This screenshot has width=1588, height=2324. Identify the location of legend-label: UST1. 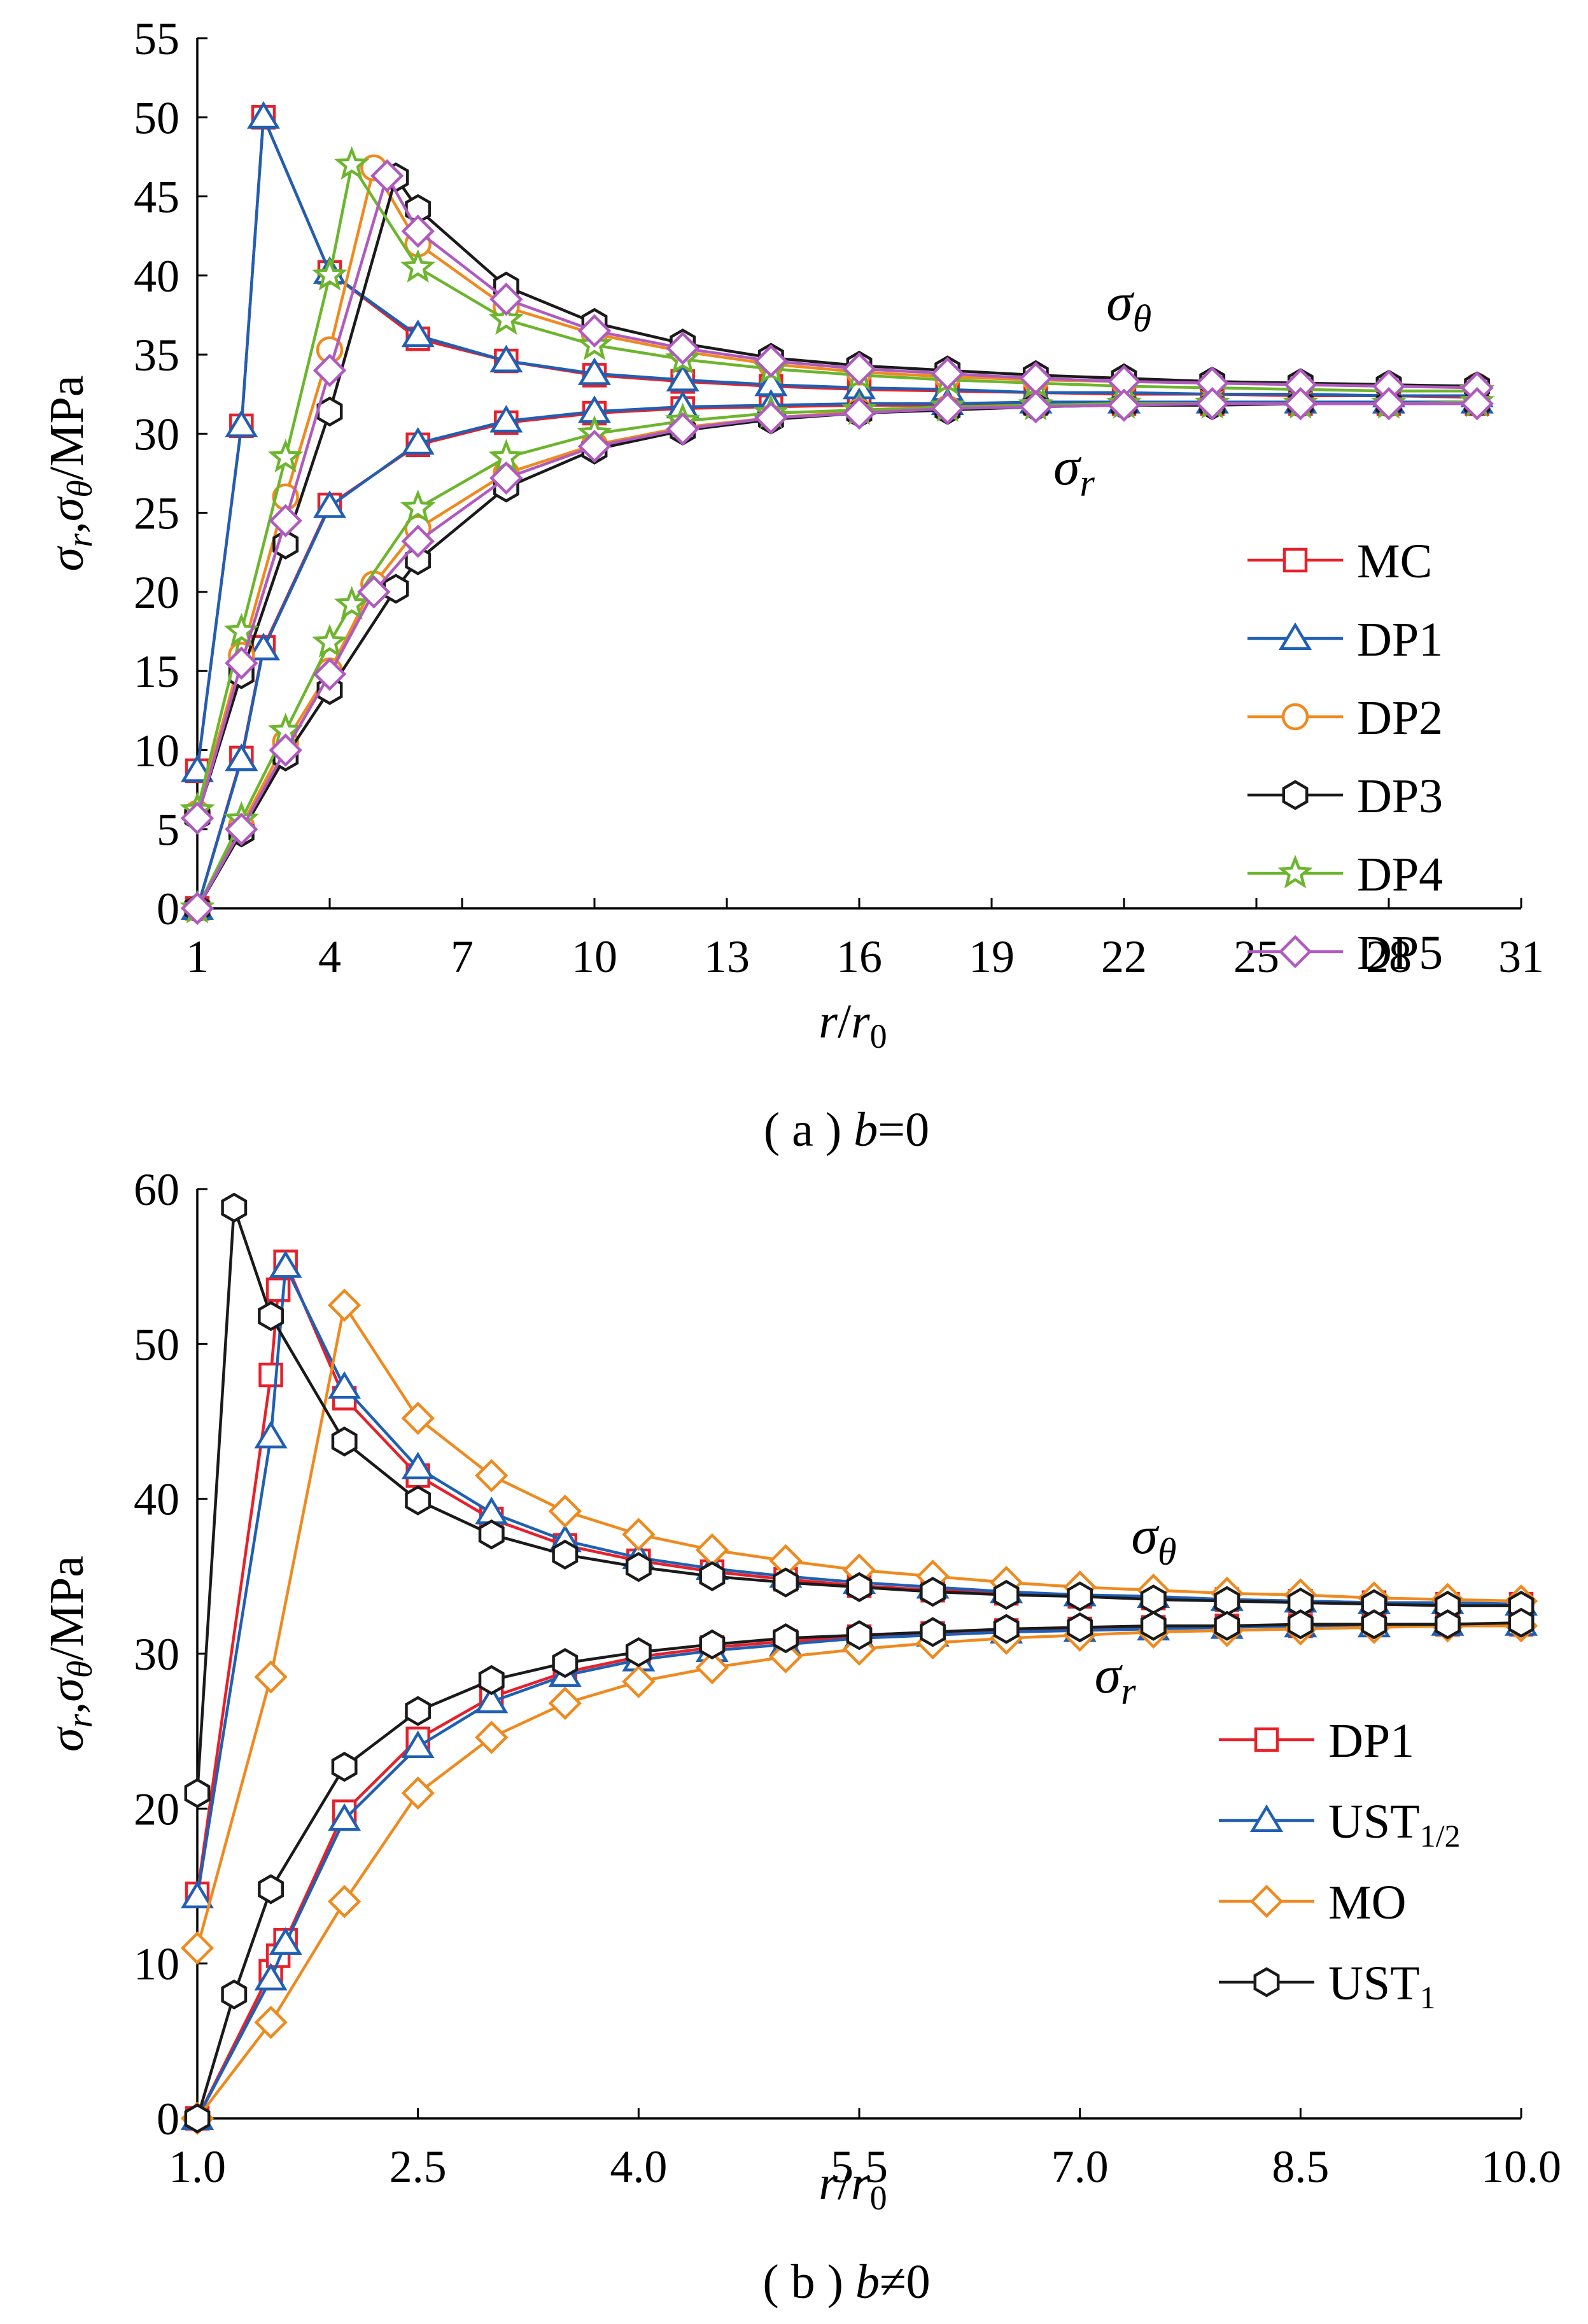
(1382, 1986).